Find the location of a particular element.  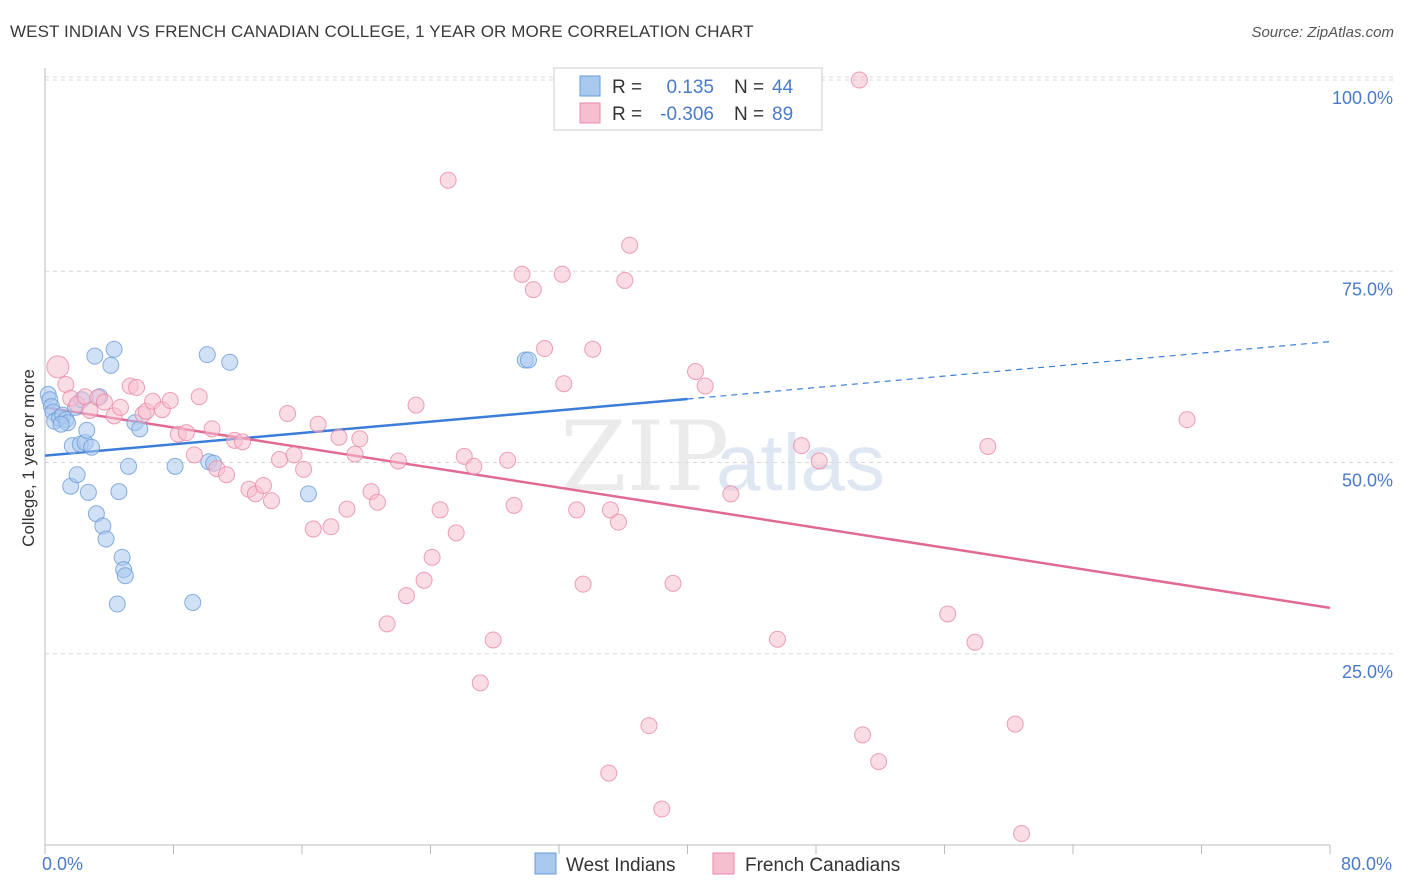

west-indians-trend-extension is located at coordinates (1009, 370).